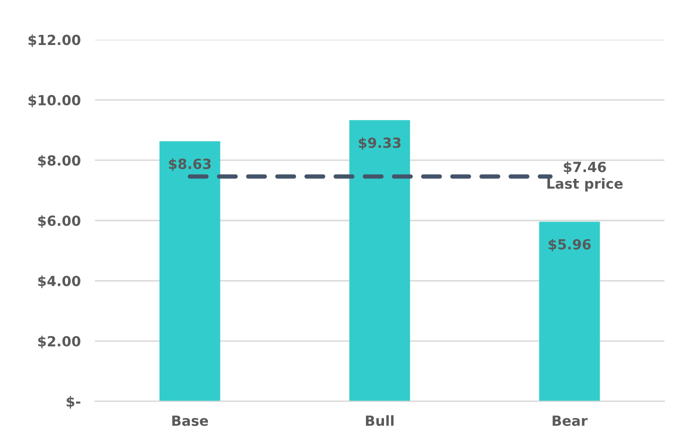 The height and width of the screenshot is (441, 678). What do you see at coordinates (569, 245) in the screenshot?
I see `data-label: $5.96` at bounding box center [569, 245].